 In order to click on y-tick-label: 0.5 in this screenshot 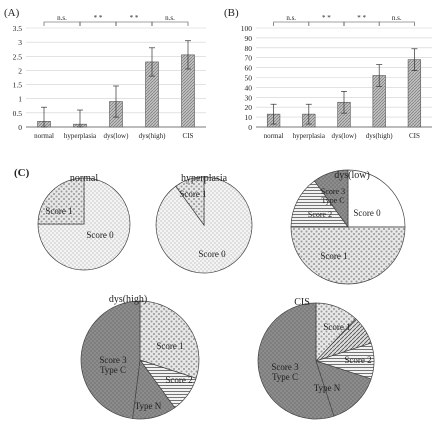, I will do `click(18, 113)`.